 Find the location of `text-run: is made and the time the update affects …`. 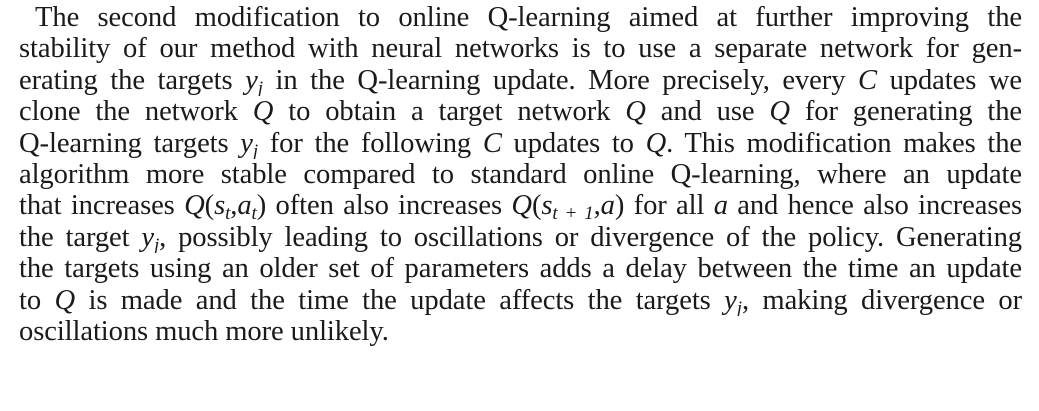

text-run: is made and the time the update affects … is located at coordinates (400, 300).